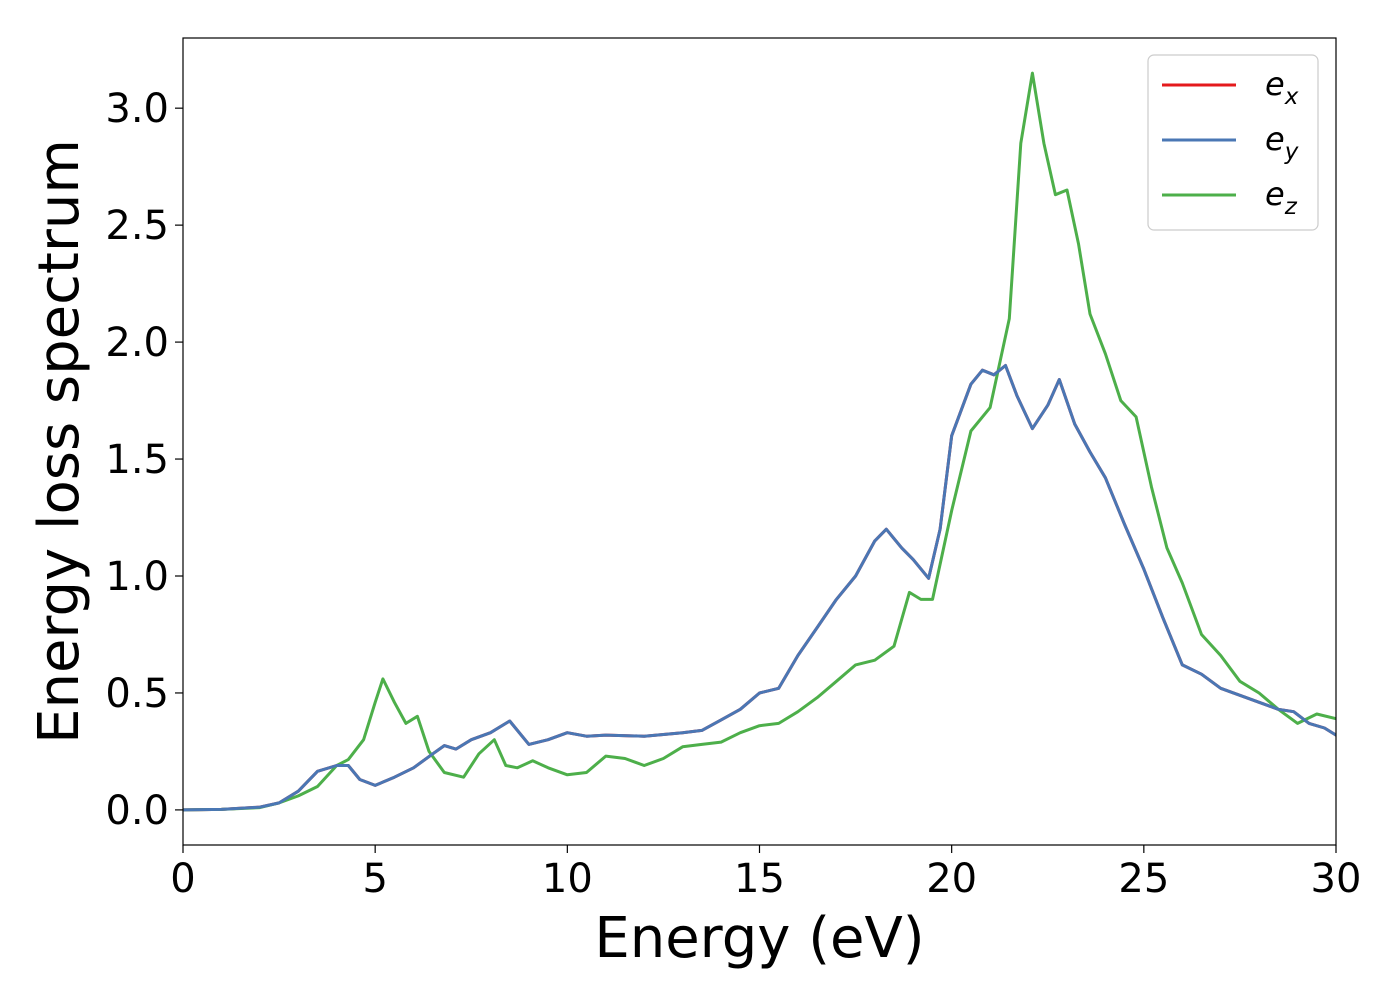  Describe the element at coordinates (137, 460) in the screenshot. I see `y-tick-label: 1.5` at that location.